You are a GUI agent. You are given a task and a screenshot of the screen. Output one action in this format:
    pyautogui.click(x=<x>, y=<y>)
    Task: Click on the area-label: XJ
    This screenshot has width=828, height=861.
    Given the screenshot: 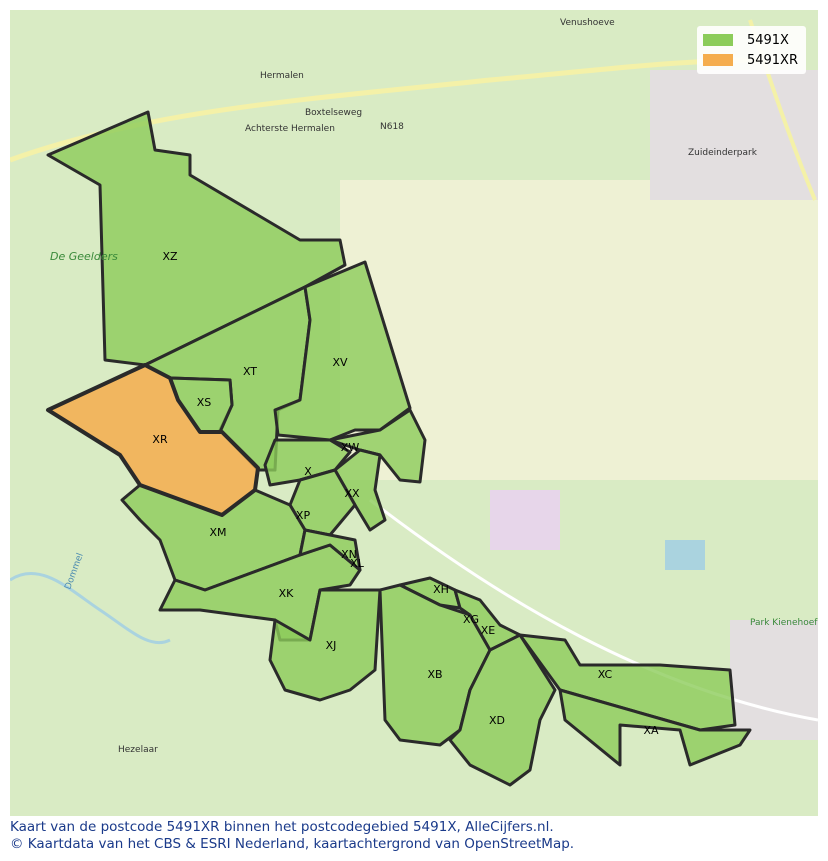 What is the action you would take?
    pyautogui.click(x=331, y=645)
    